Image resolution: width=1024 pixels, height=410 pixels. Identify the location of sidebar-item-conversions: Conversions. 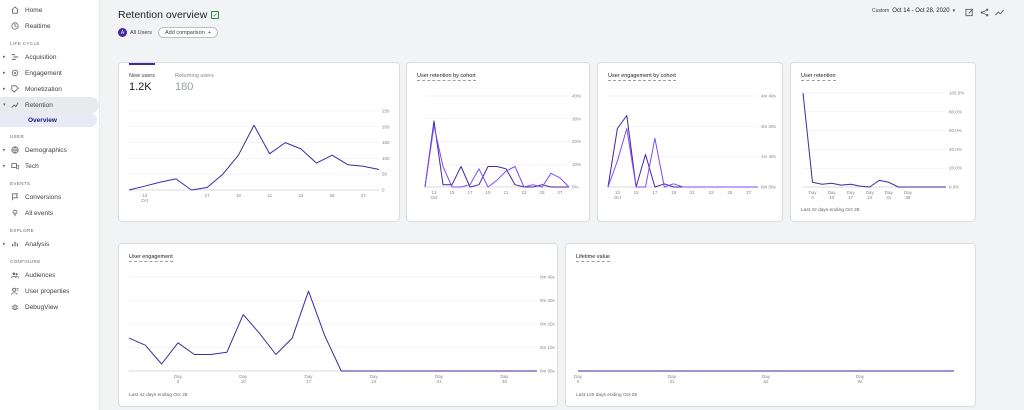
(49, 197).